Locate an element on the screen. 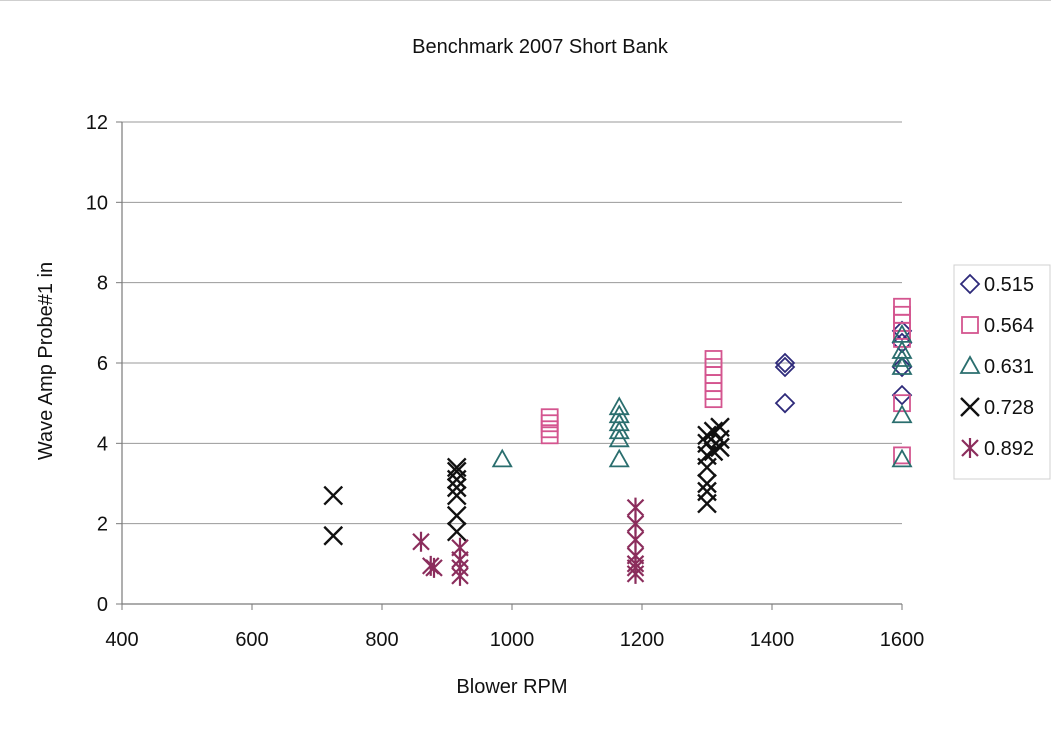  series-0.728 is located at coordinates (526, 481).